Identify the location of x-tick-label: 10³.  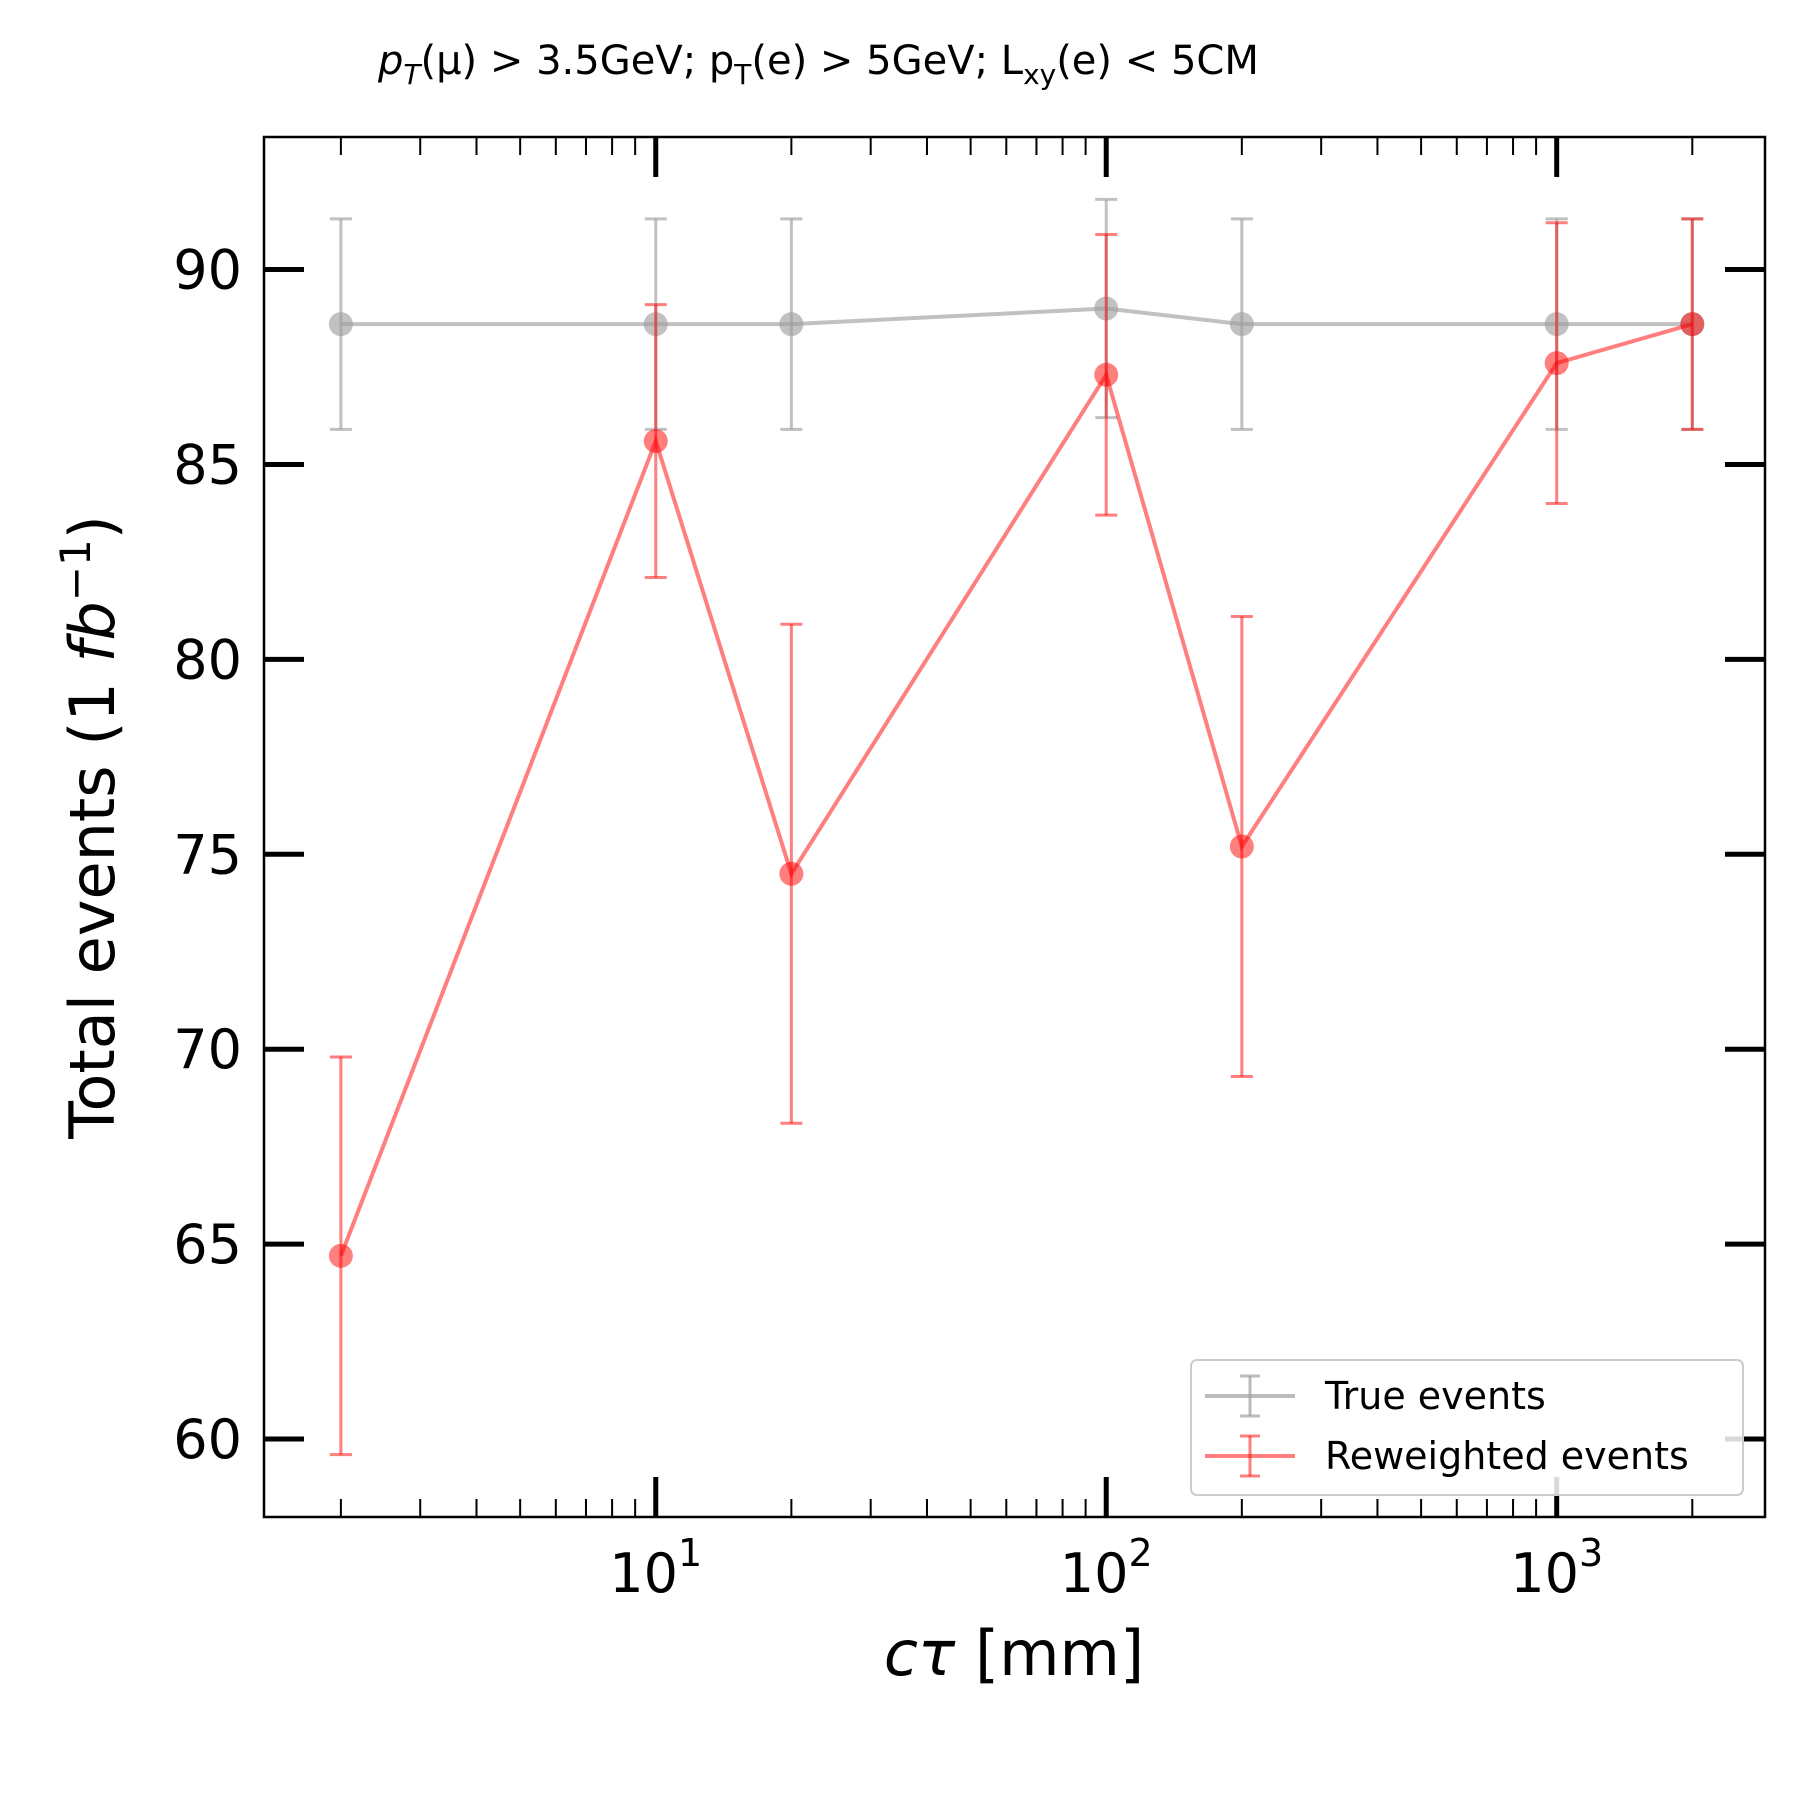
(1556, 1568).